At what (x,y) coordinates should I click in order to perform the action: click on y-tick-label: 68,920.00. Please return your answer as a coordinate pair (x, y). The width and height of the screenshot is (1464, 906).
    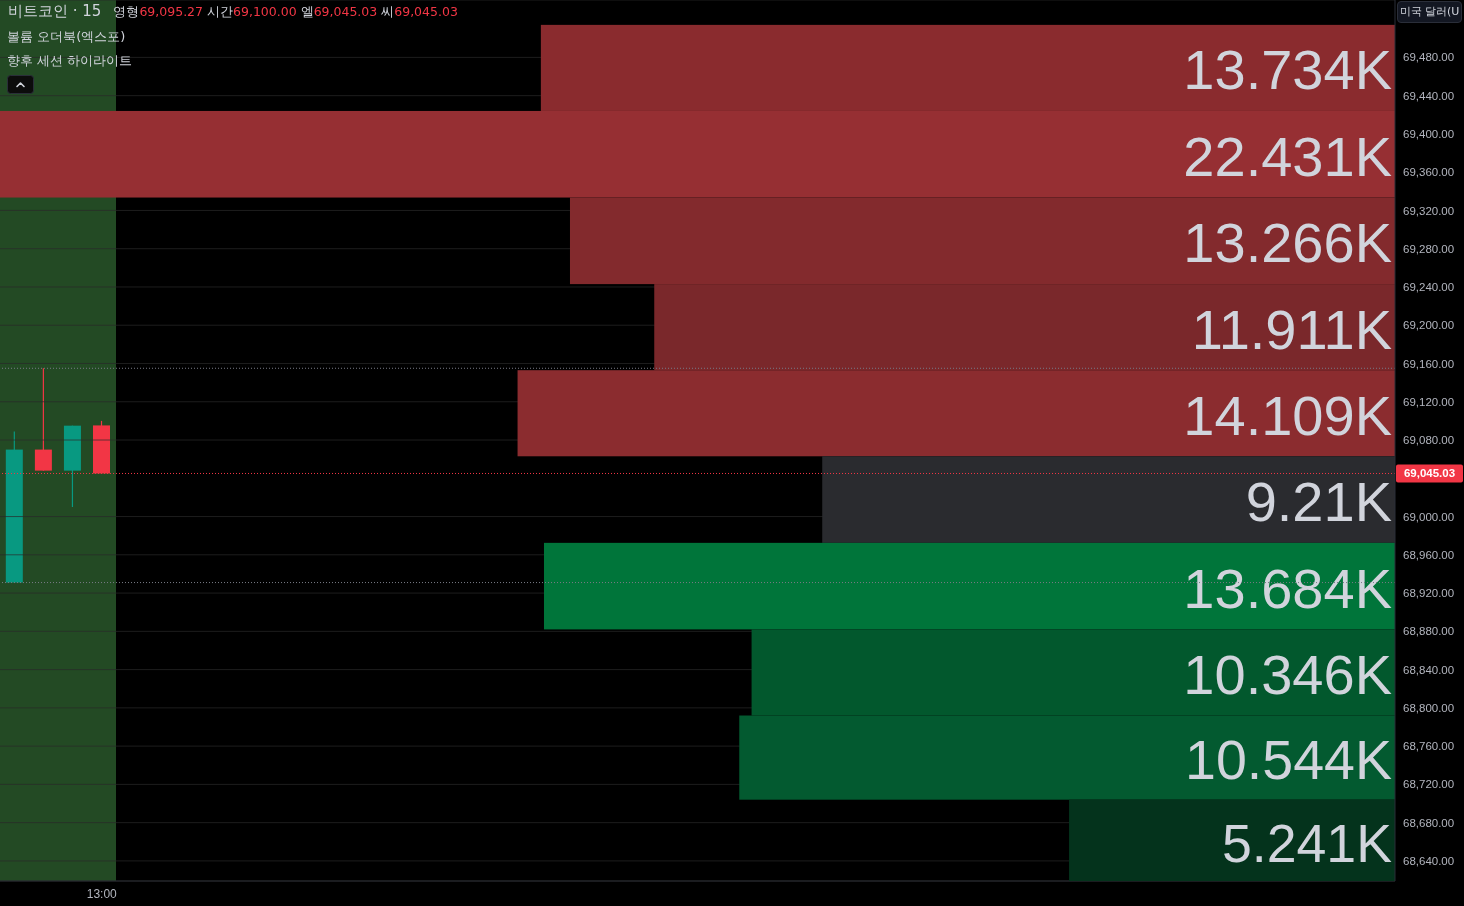
    Looking at the image, I should click on (1429, 593).